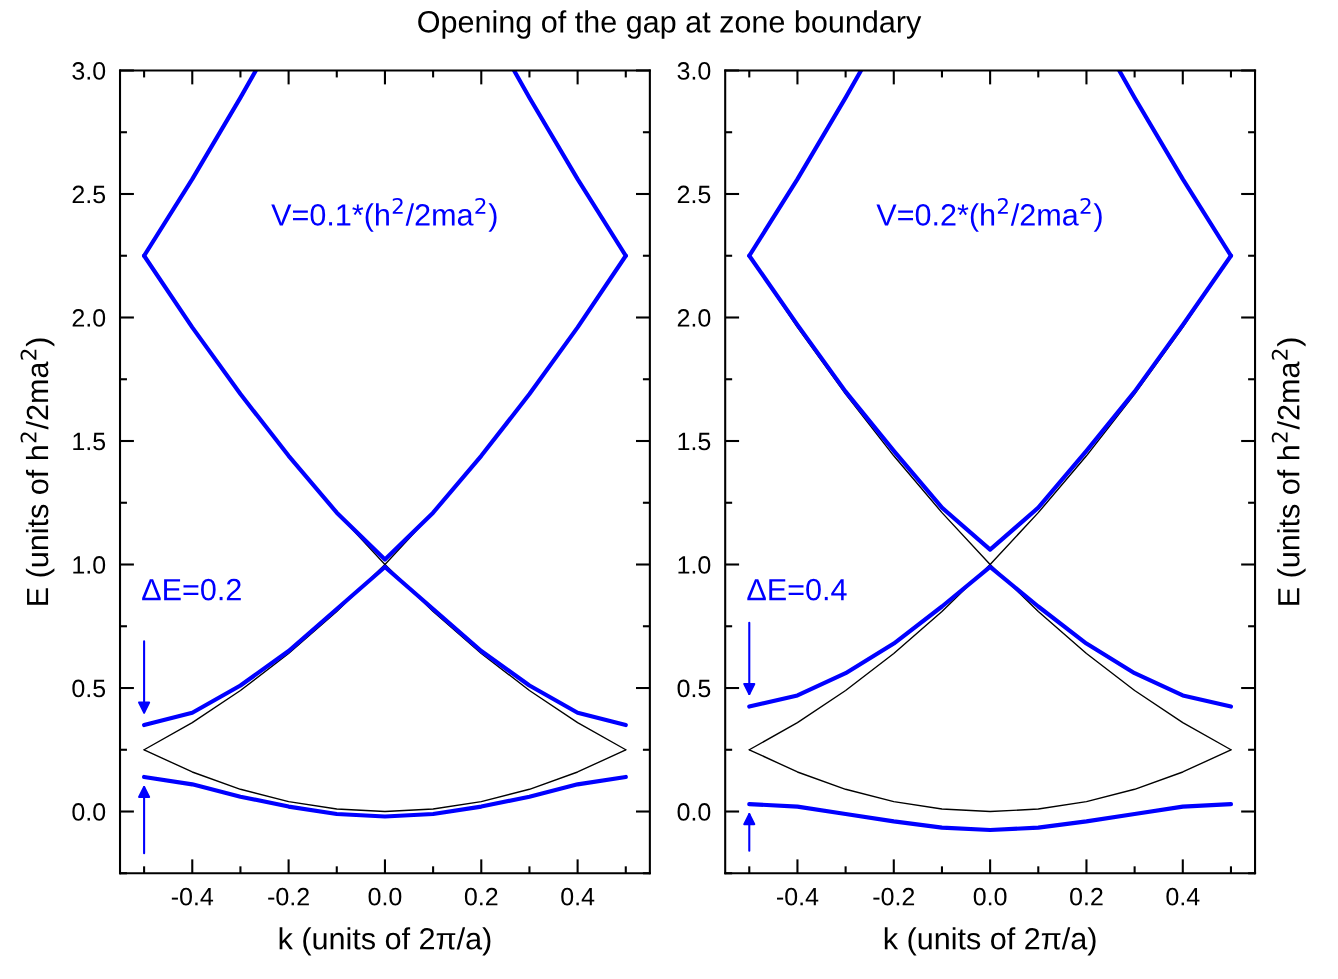 The height and width of the screenshot is (979, 1338). I want to click on annotation: ΔE=0.2, so click(191, 589).